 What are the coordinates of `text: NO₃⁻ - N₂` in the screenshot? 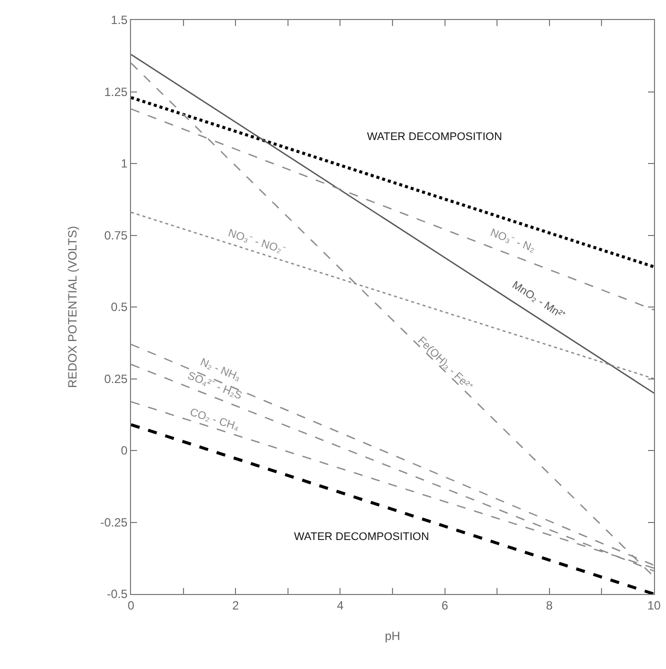 It's located at (512, 240).